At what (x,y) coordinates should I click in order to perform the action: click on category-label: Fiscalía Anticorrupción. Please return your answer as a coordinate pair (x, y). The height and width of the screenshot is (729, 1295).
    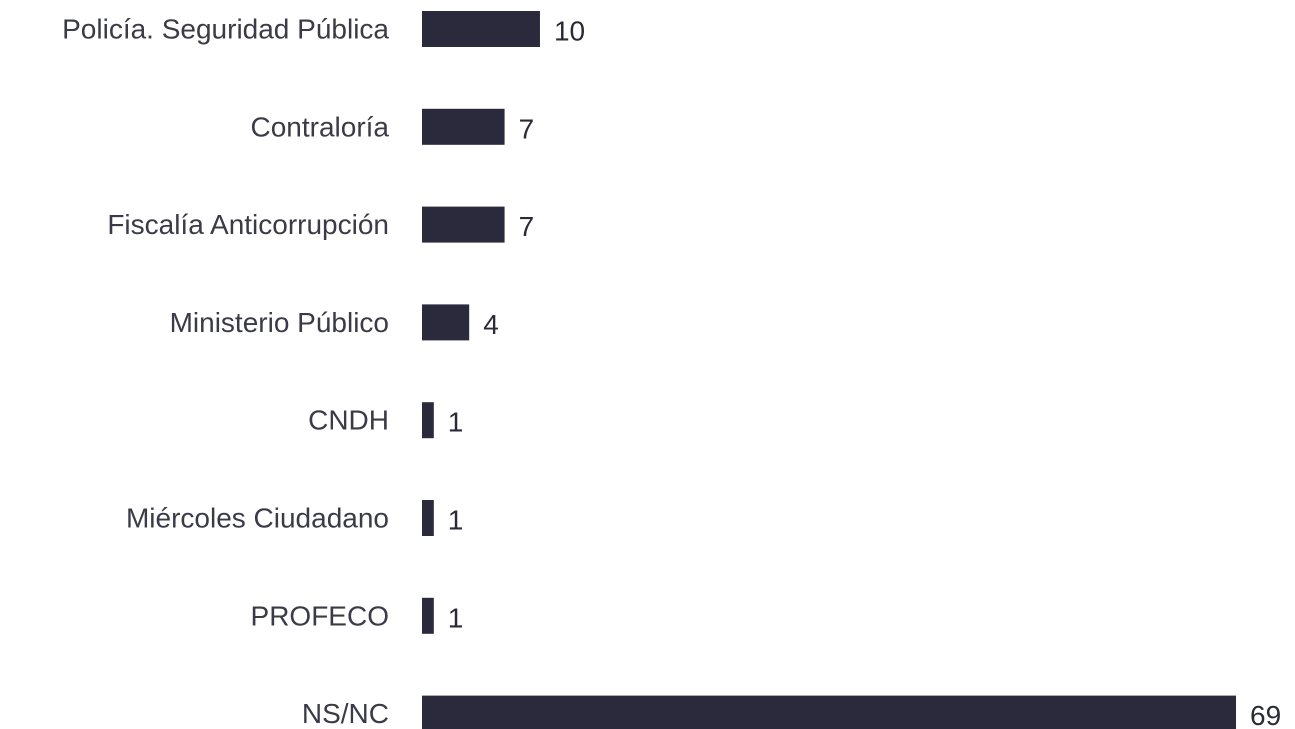
    Looking at the image, I should click on (248, 224).